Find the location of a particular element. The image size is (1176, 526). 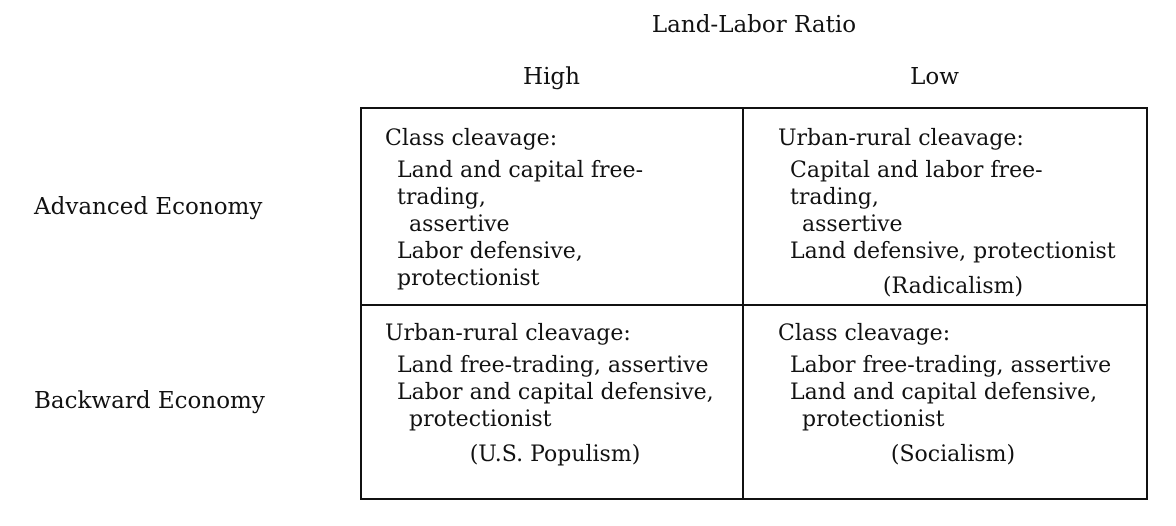

column-header-high: High is located at coordinates (551, 77).